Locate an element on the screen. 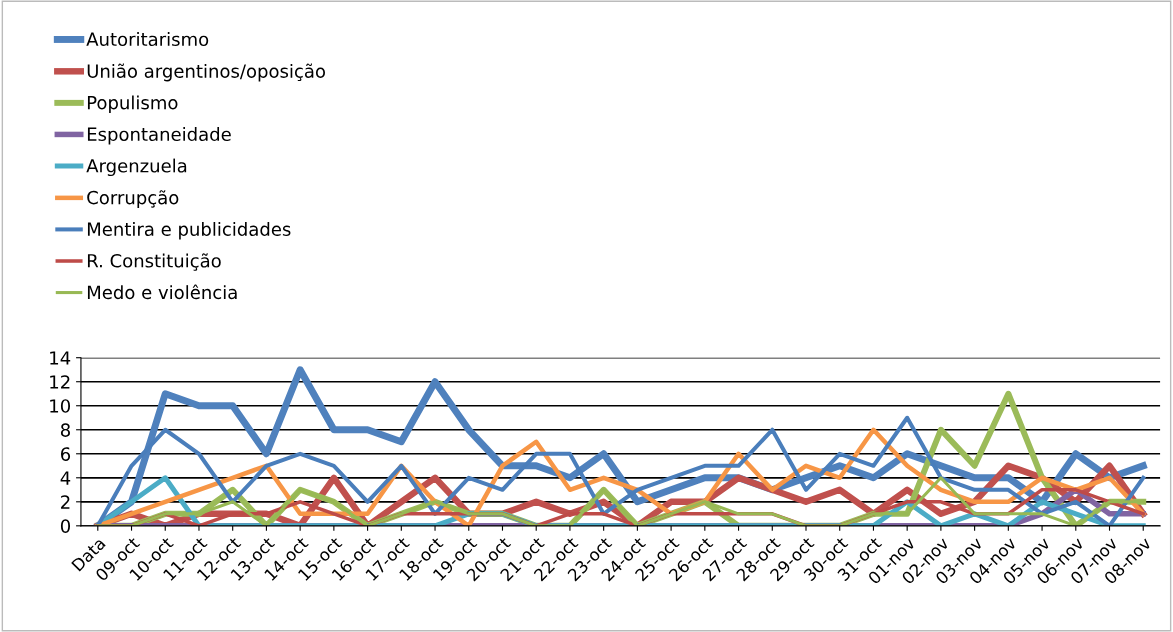 The width and height of the screenshot is (1173, 632). y-tick-label: 10 is located at coordinates (60, 406).